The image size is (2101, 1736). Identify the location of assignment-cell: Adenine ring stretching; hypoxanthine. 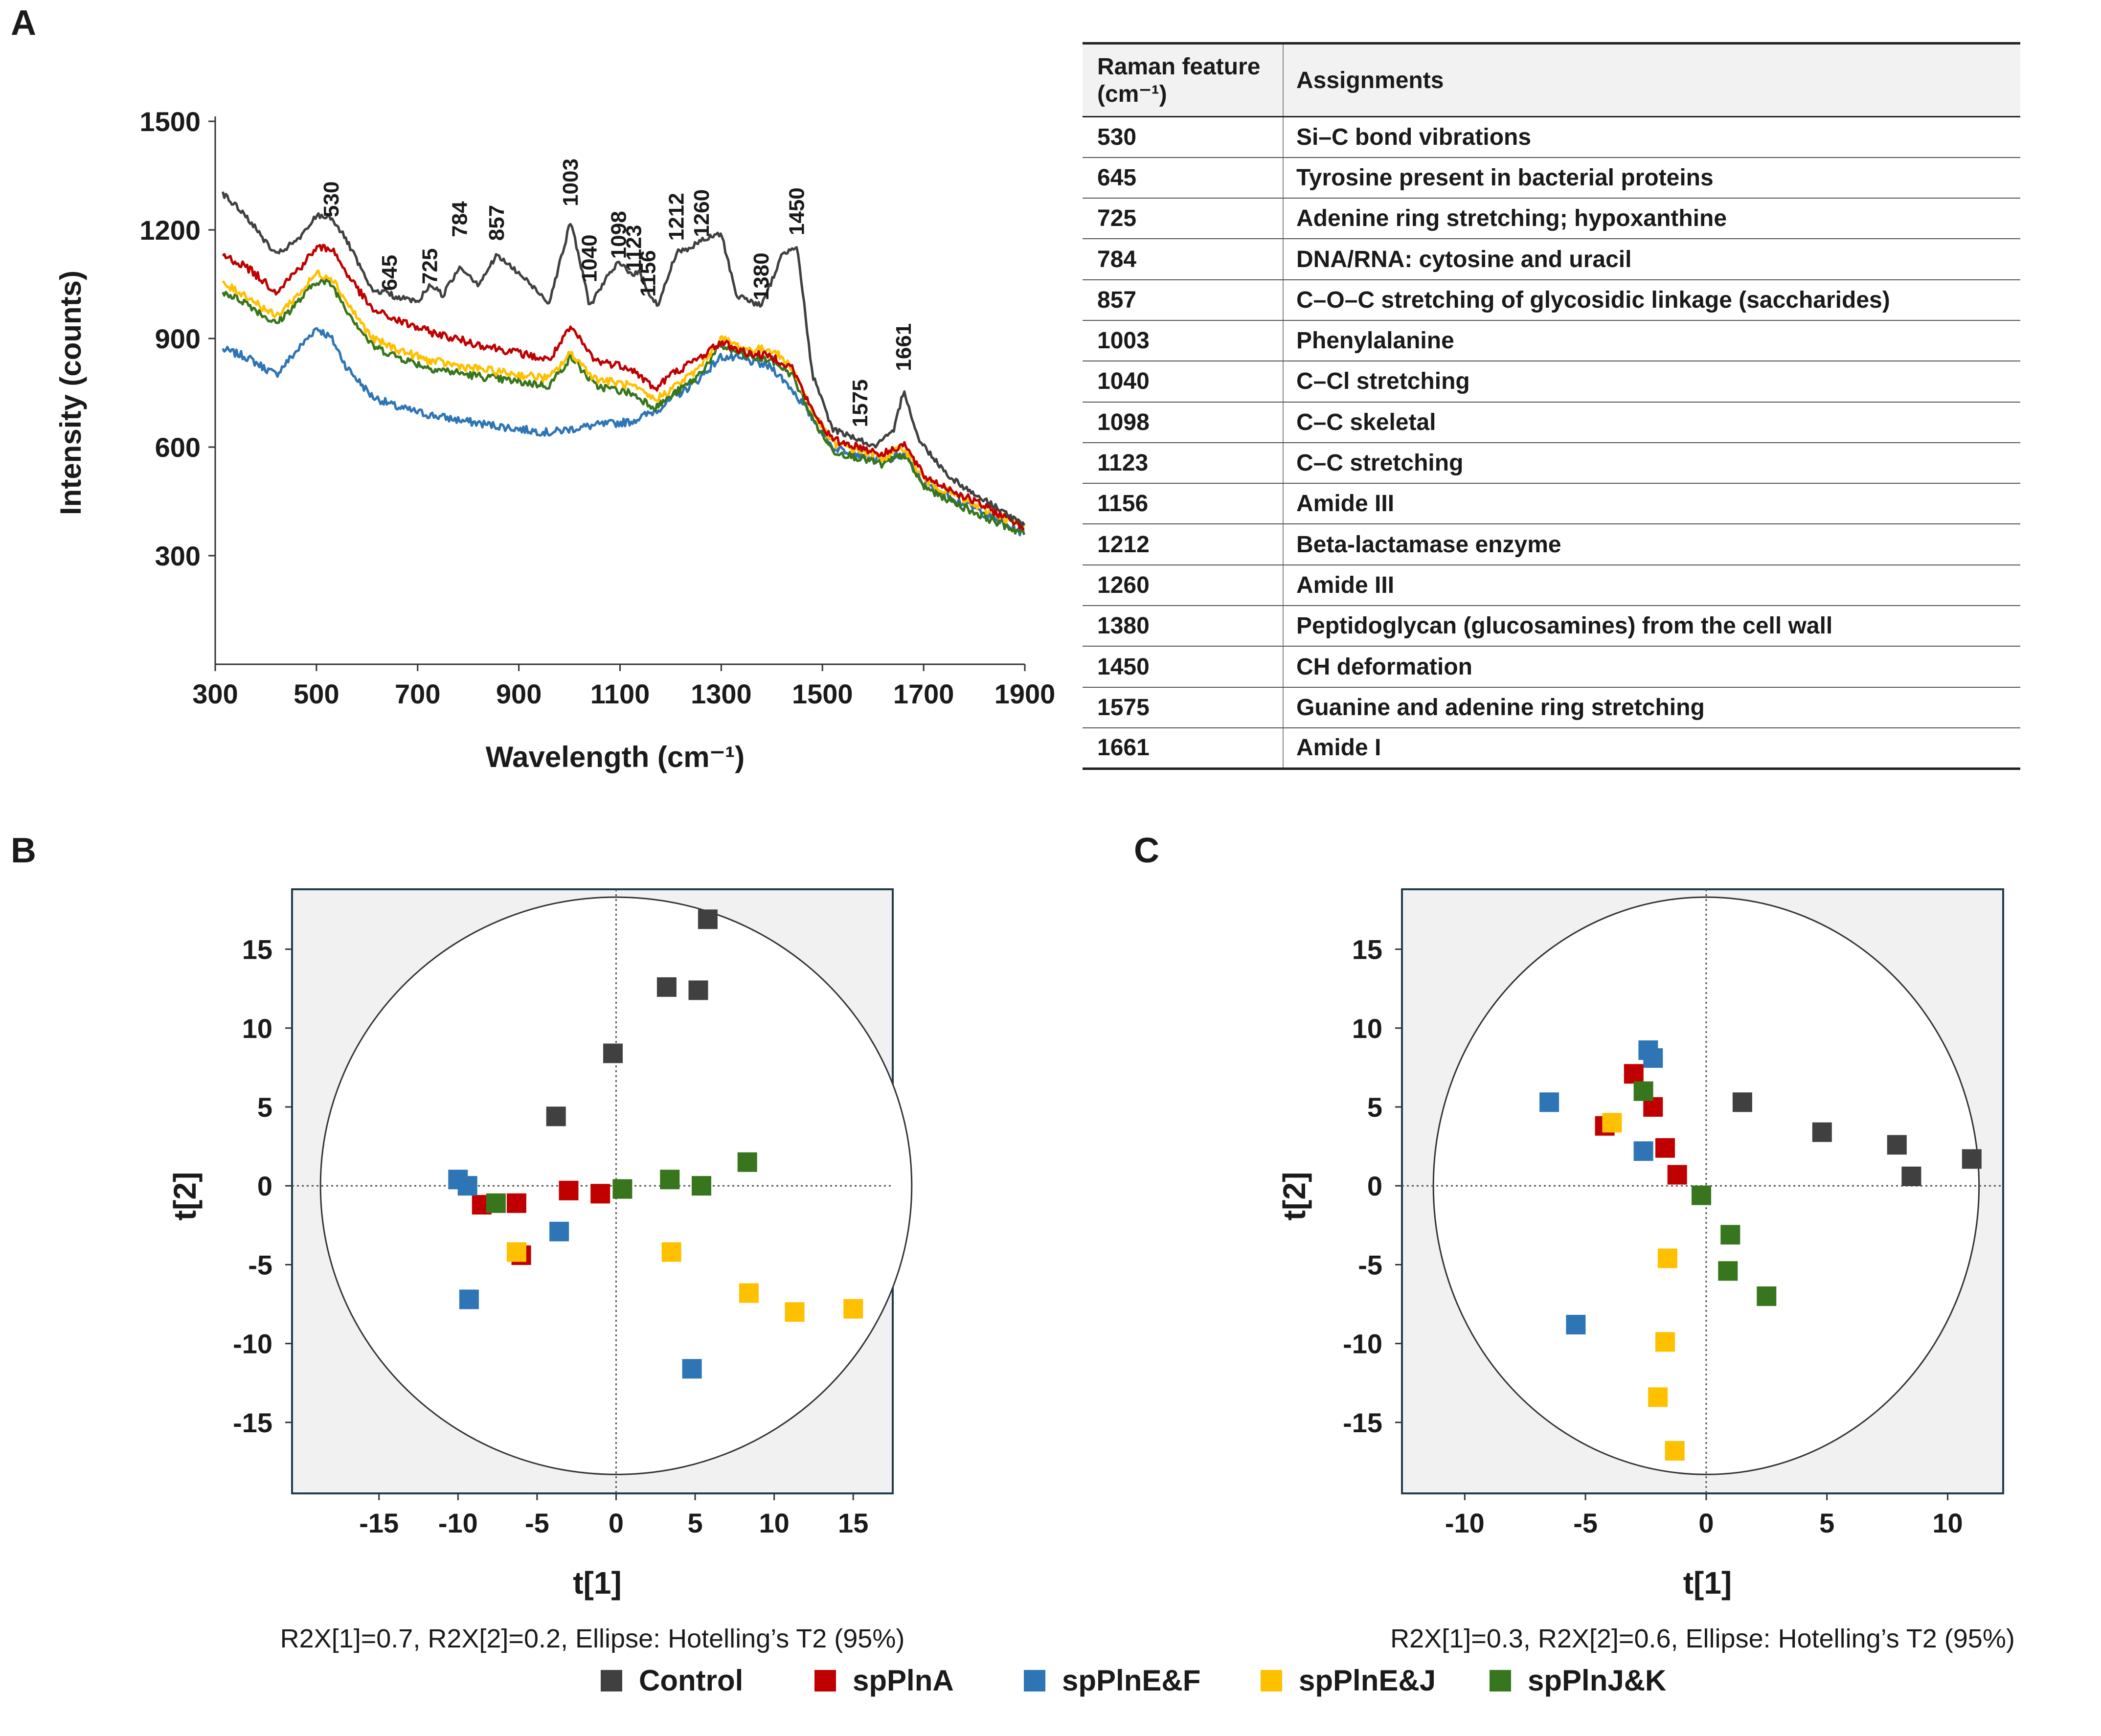
(1651, 219).